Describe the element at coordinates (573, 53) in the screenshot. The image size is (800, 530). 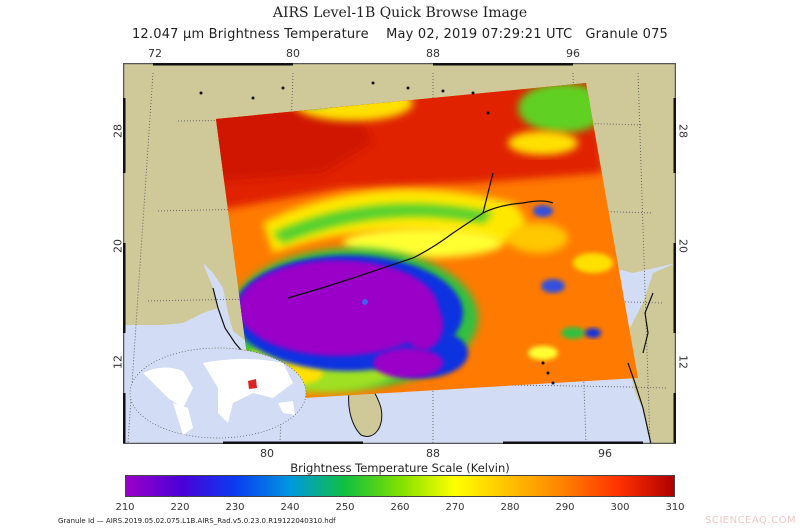
I see `lon-label-top: 96` at that location.